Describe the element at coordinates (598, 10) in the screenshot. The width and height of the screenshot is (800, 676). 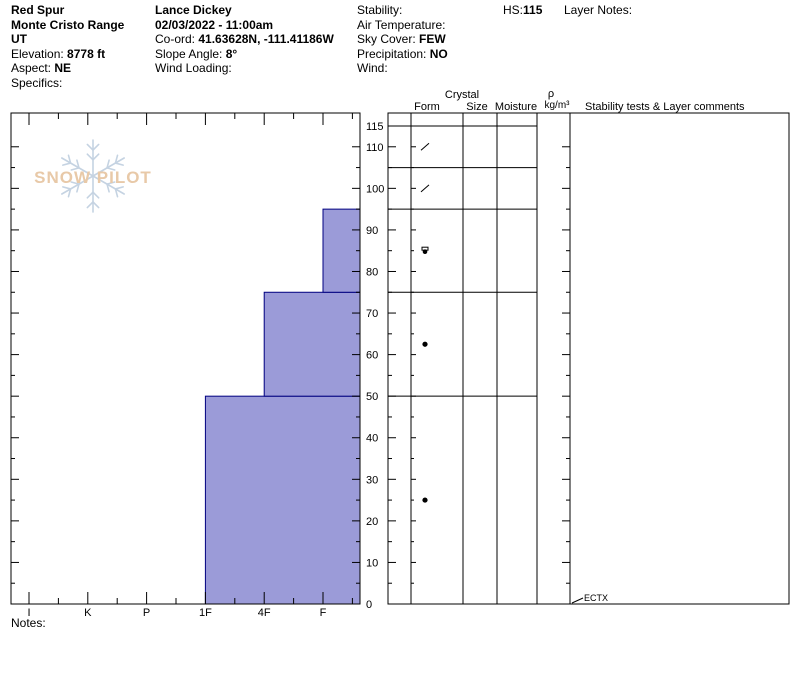
I see `layer-notes-label: Layer Notes:` at that location.